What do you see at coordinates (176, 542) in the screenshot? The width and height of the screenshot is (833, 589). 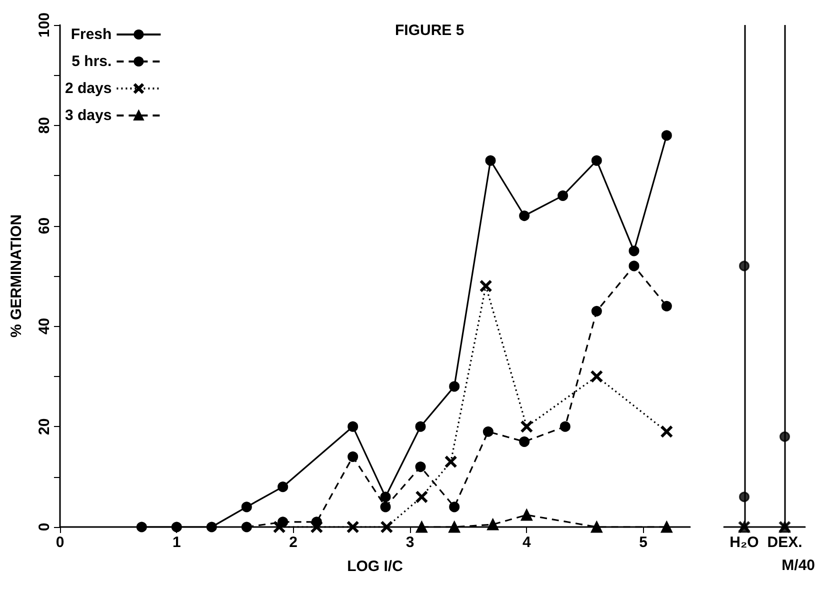 I see `x-tick-label: 1` at bounding box center [176, 542].